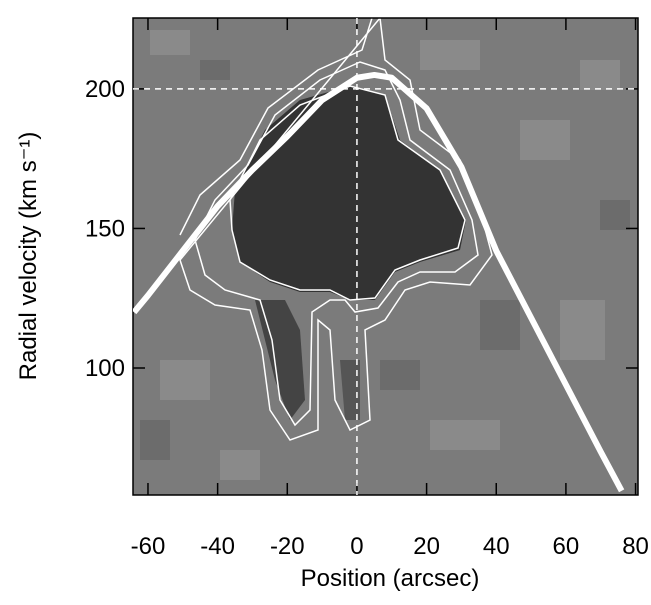  Describe the element at coordinates (566, 546) in the screenshot. I see `x-tick-label: 60` at that location.